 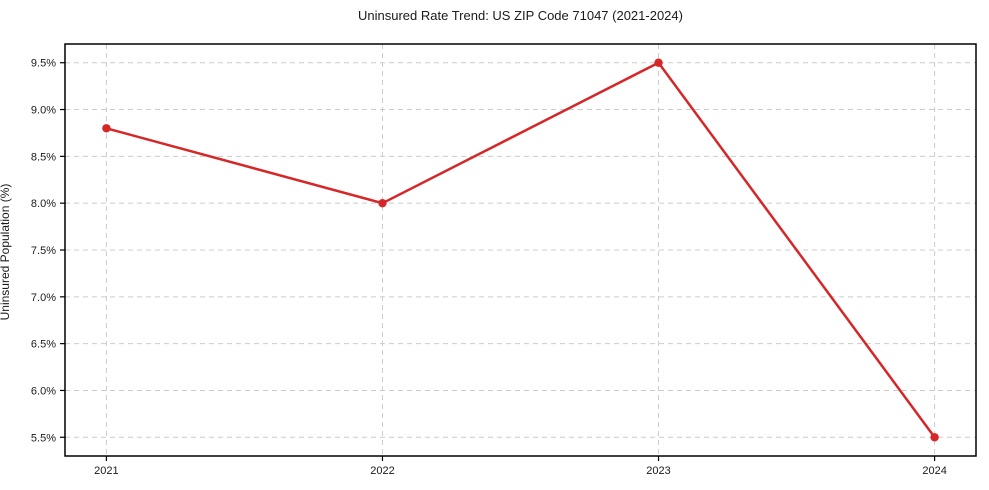 What do you see at coordinates (43, 345) in the screenshot?
I see `y-tick-label: 6.5%` at bounding box center [43, 345].